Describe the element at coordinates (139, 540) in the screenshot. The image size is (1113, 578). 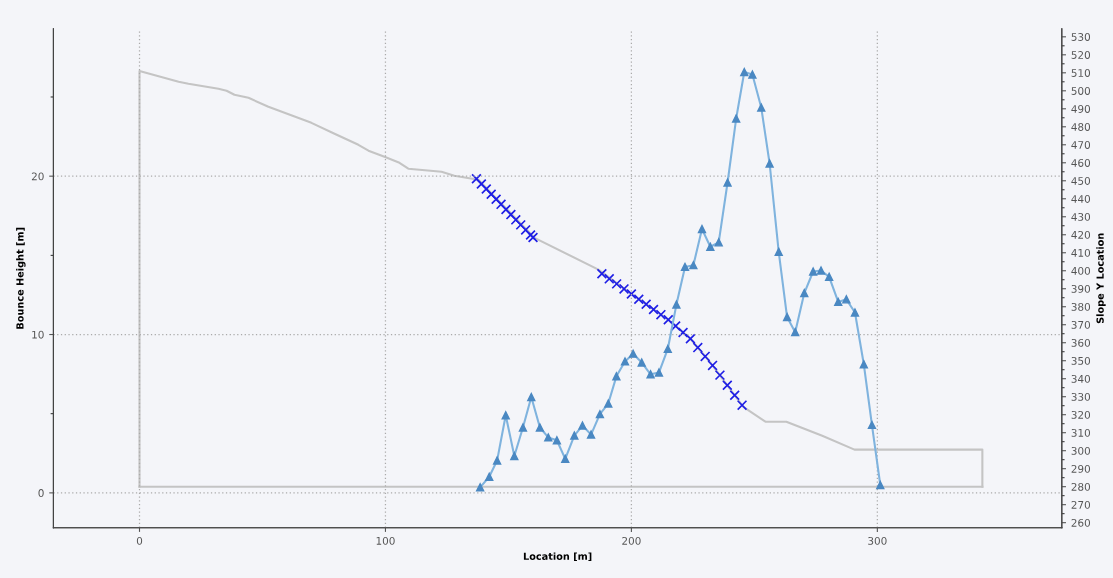
I see `x-tick-label: 0` at that location.